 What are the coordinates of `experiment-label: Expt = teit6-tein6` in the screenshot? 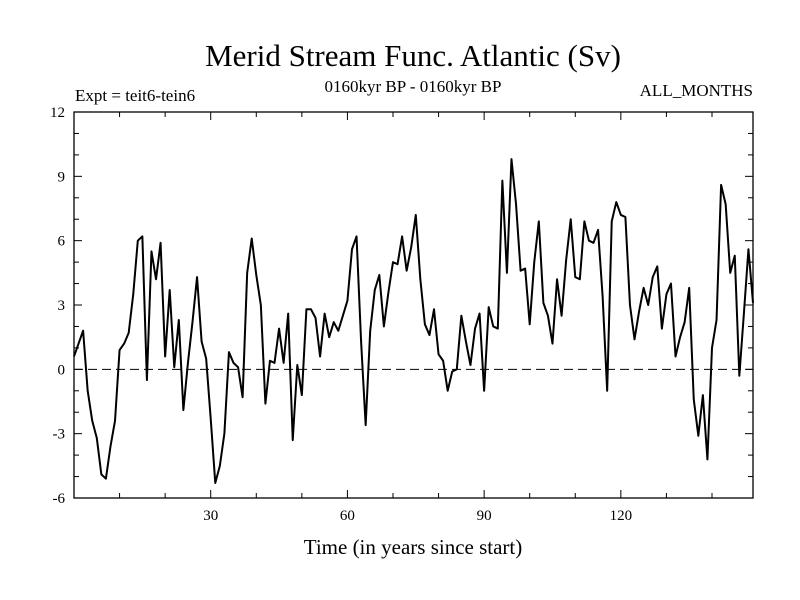 It's located at (135, 95).